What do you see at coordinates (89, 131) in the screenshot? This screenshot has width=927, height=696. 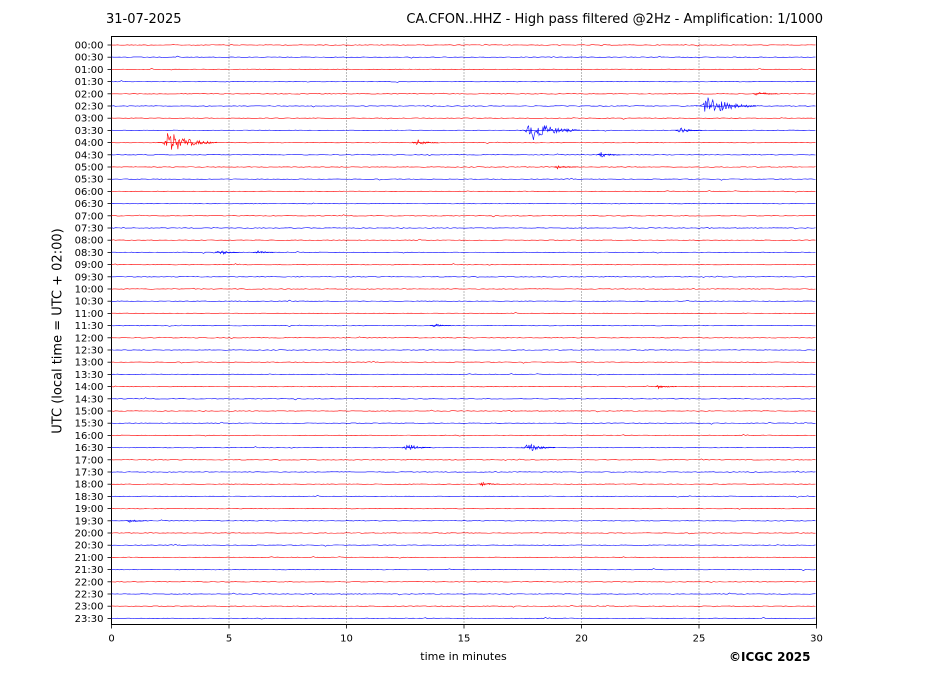 I see `y-tick-label: 03:30` at bounding box center [89, 131].